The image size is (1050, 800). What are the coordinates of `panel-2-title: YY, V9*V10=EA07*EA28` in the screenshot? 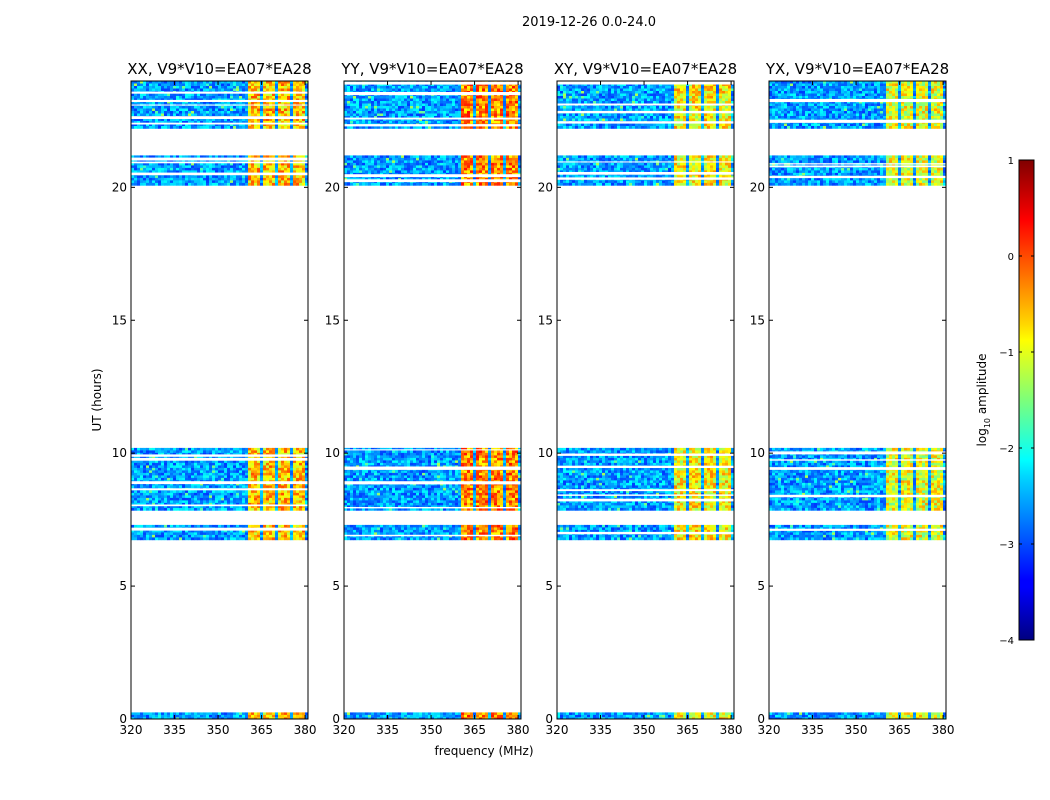 It's located at (431, 69).